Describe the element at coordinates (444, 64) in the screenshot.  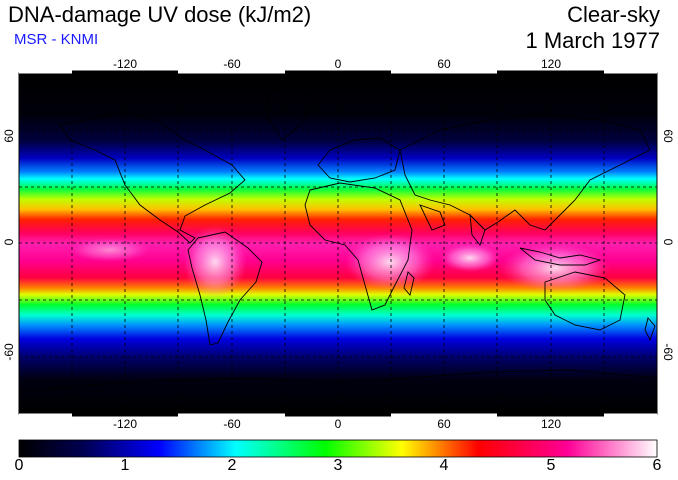
I see `lon-tick-top: 60` at that location.